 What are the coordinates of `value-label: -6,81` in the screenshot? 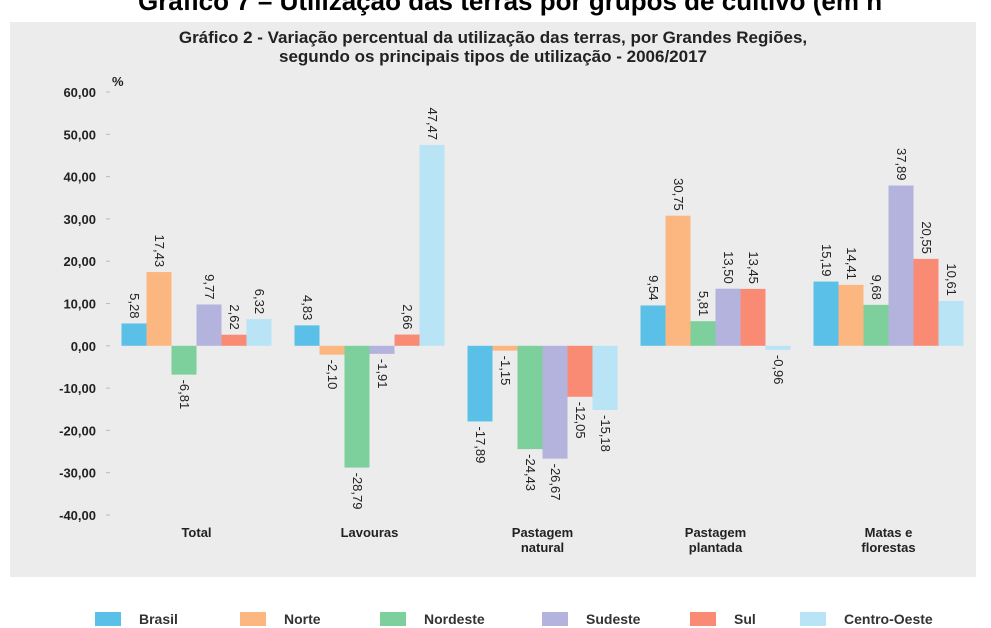 It's located at (184, 395).